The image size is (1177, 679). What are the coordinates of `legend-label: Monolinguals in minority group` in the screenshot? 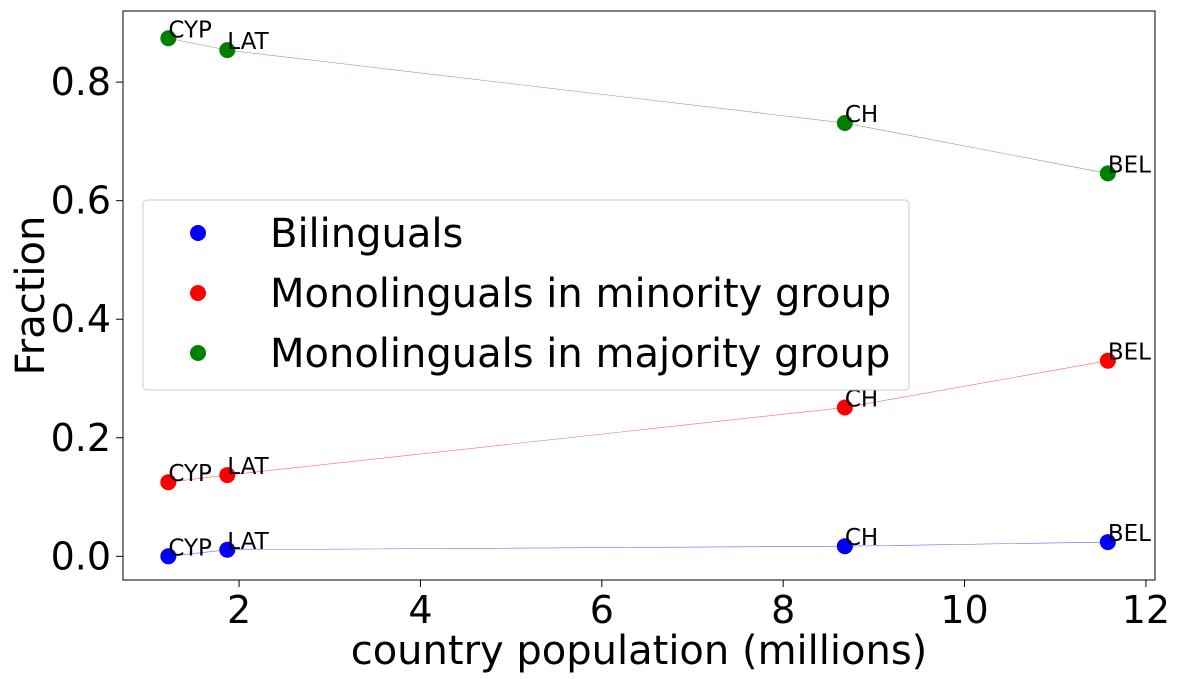 It's located at (580, 294).